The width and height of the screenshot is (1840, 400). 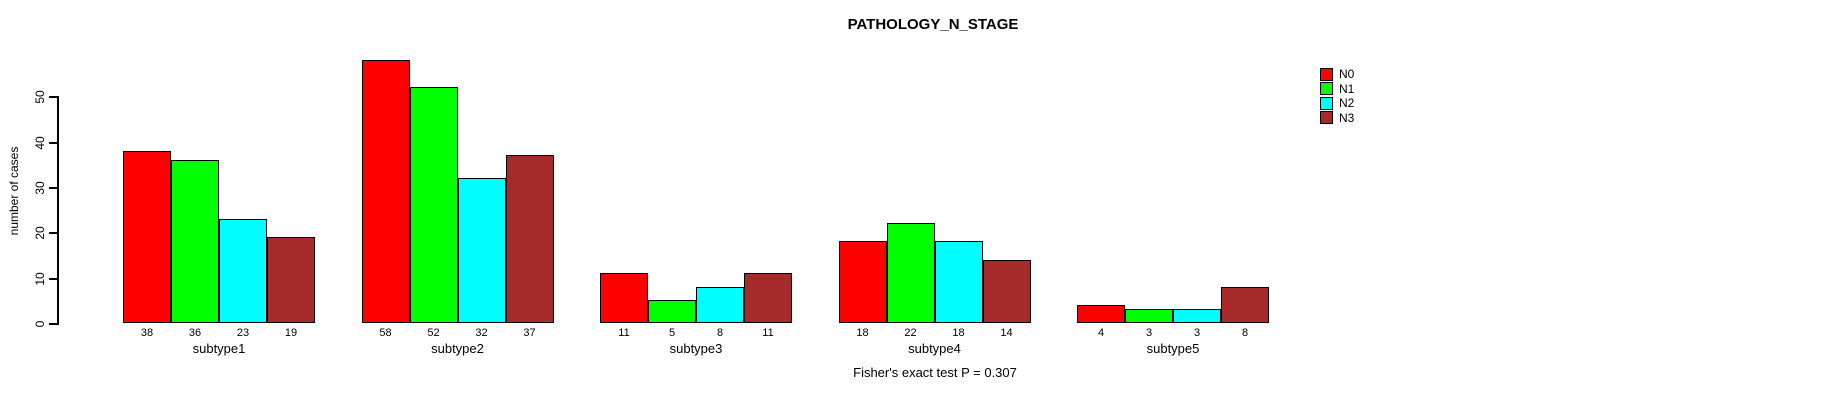 What do you see at coordinates (672, 333) in the screenshot?
I see `bar-value-label: 5` at bounding box center [672, 333].